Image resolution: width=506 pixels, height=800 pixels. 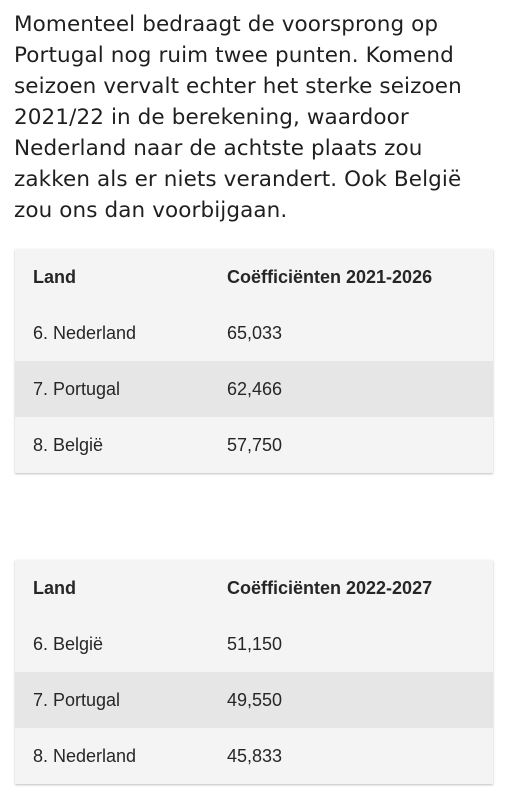 I want to click on table-row: 6. Nederland 65,033, so click(x=254, y=333).